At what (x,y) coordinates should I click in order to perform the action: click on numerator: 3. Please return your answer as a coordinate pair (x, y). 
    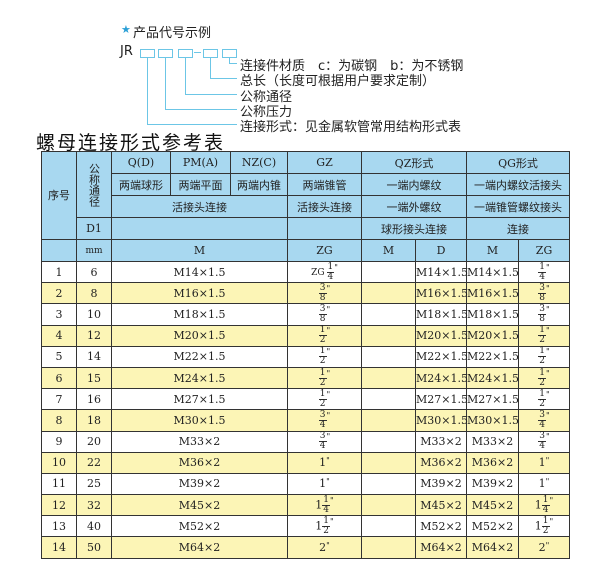
    Looking at the image, I should click on (542, 415).